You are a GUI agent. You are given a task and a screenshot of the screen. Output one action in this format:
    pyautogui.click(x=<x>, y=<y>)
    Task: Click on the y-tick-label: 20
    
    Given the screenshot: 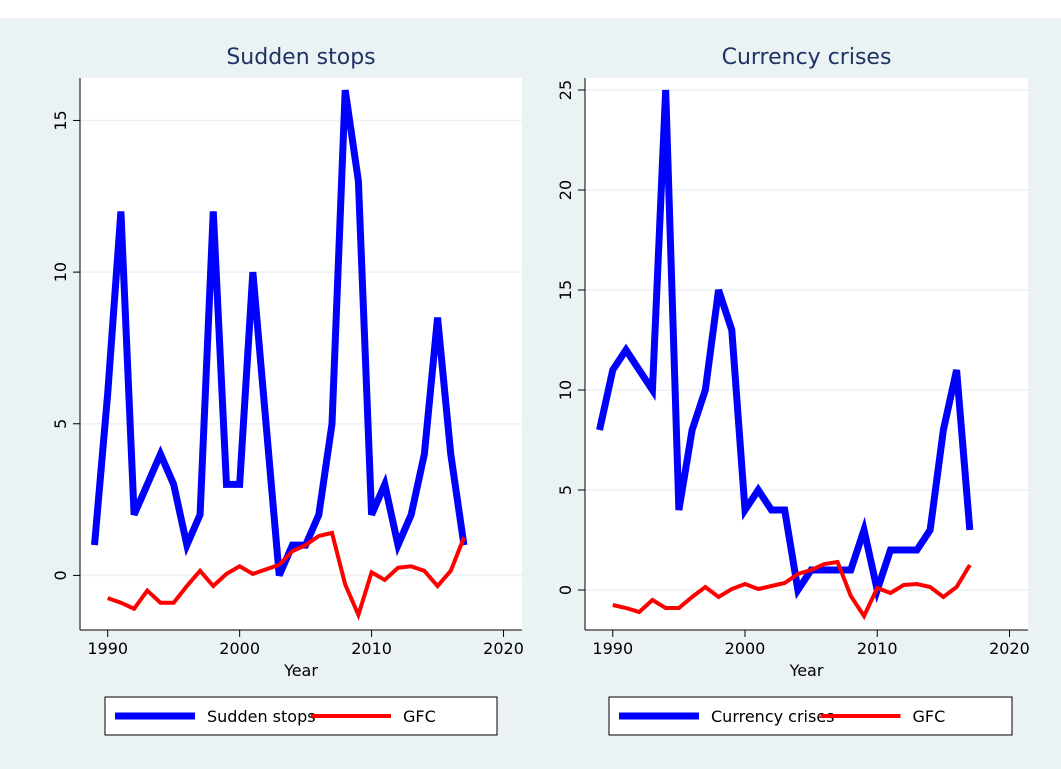 What is the action you would take?
    pyautogui.click(x=565, y=190)
    